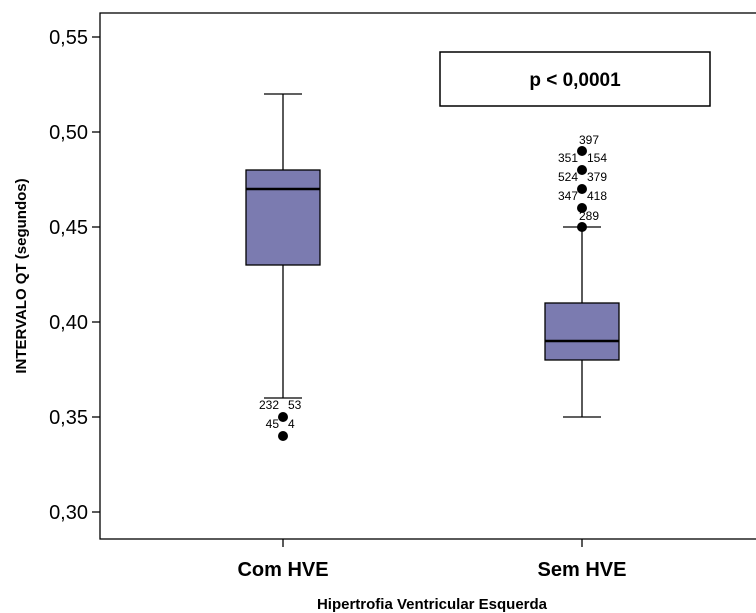  I want to click on y-tick-label: 0,45, so click(68, 228).